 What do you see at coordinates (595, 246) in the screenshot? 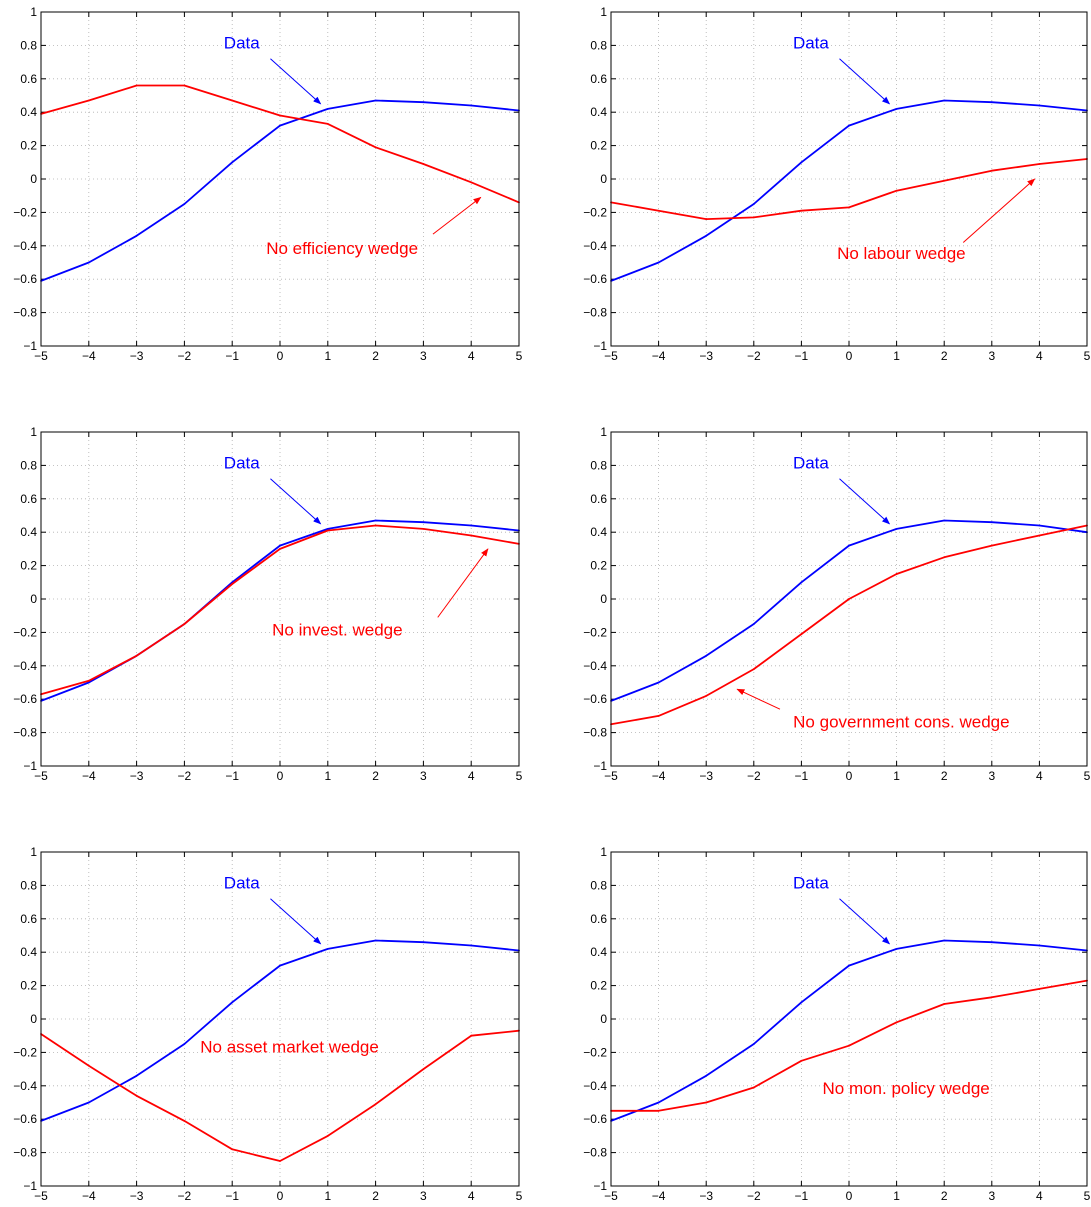
I see `y-tick-label: −0.4` at bounding box center [595, 246].